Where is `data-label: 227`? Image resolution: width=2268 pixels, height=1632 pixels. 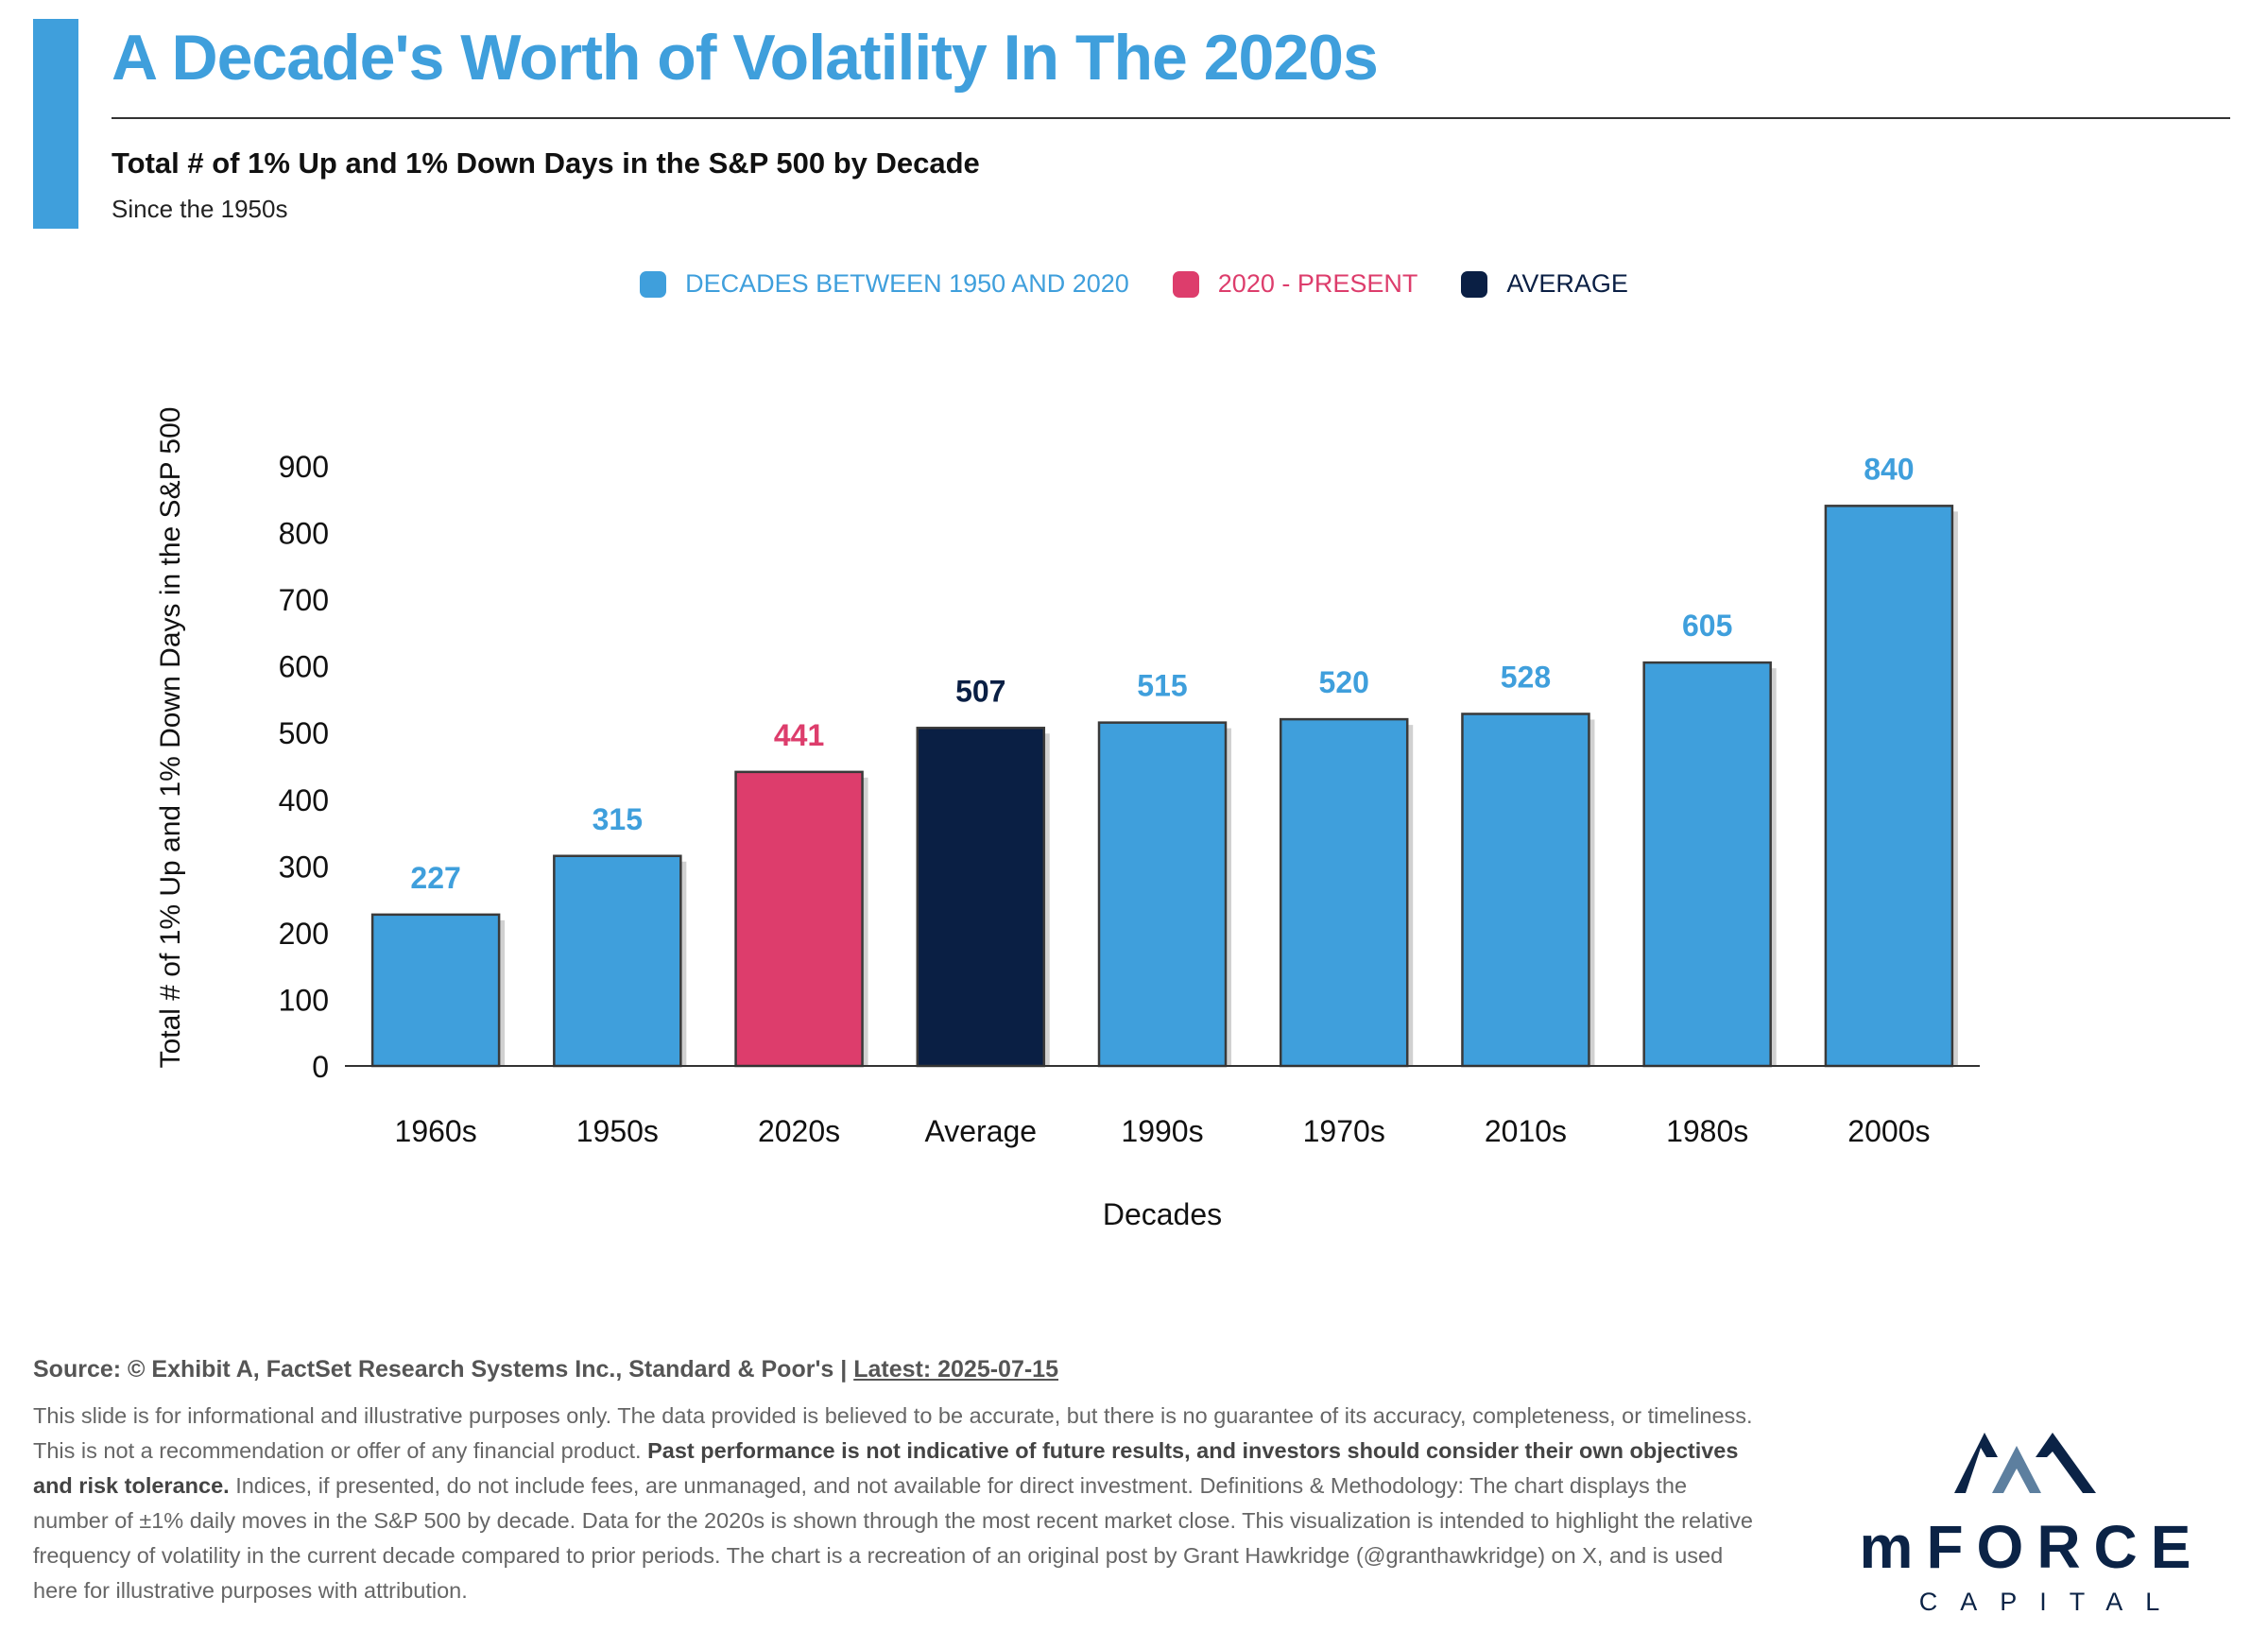
data-label: 227 is located at coordinates (435, 878).